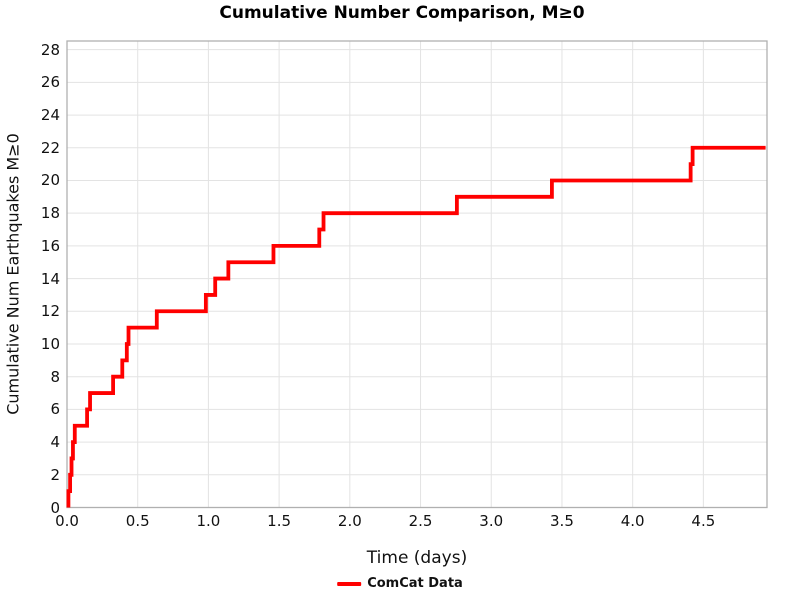 This screenshot has width=800, height=600. Describe the element at coordinates (55, 442) in the screenshot. I see `y-tick-label: 4` at that location.